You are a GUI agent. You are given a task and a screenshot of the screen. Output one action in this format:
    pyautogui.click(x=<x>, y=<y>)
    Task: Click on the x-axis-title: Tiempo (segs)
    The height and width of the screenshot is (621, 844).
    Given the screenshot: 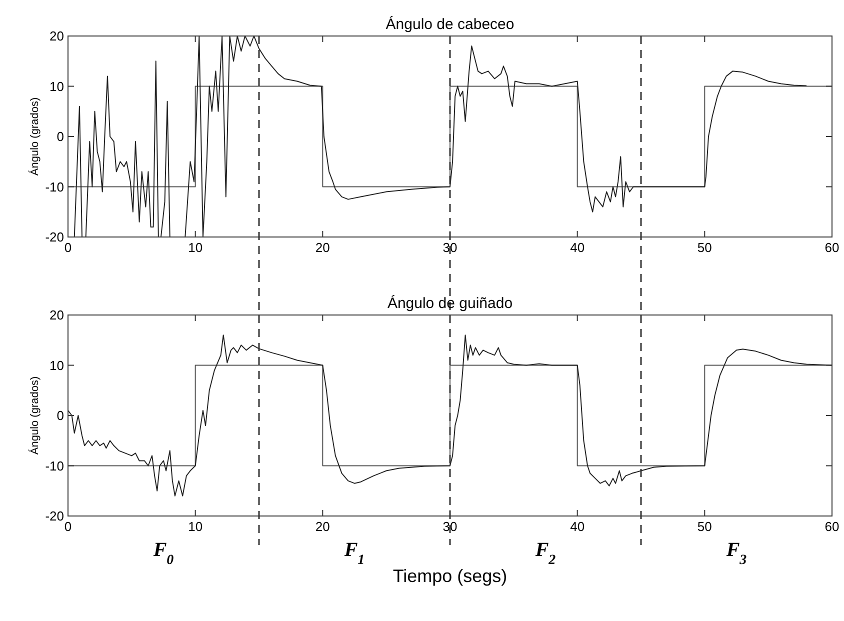 What is the action you would take?
    pyautogui.click(x=450, y=576)
    